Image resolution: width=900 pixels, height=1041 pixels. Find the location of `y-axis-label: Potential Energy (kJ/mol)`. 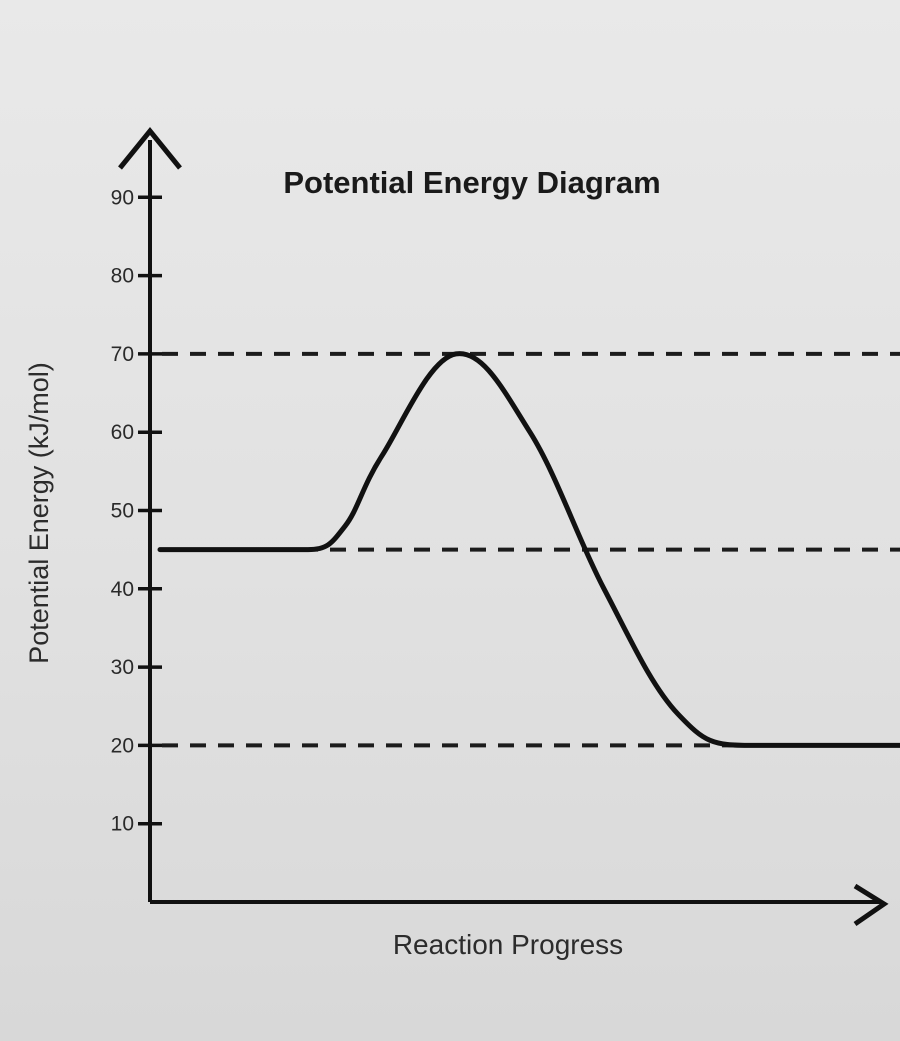

y-axis-label: Potential Energy (kJ/mol) is located at coordinates (39, 513).